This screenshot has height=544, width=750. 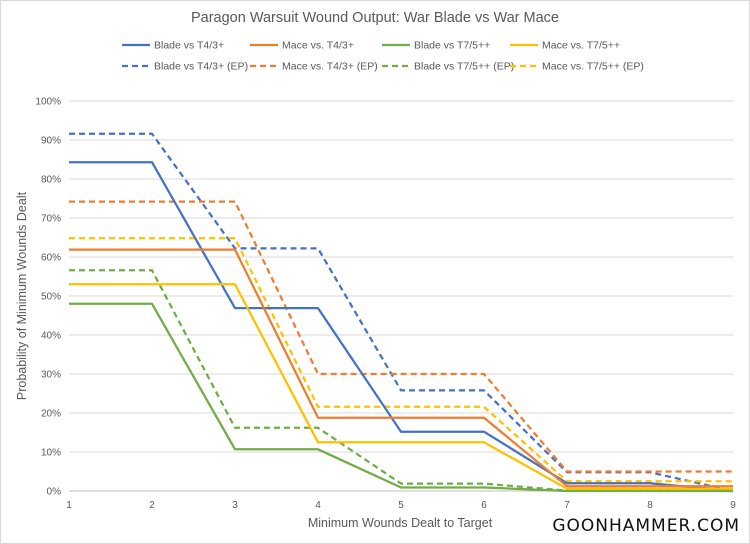 I want to click on y-tick-label: 100%, so click(x=48, y=102).